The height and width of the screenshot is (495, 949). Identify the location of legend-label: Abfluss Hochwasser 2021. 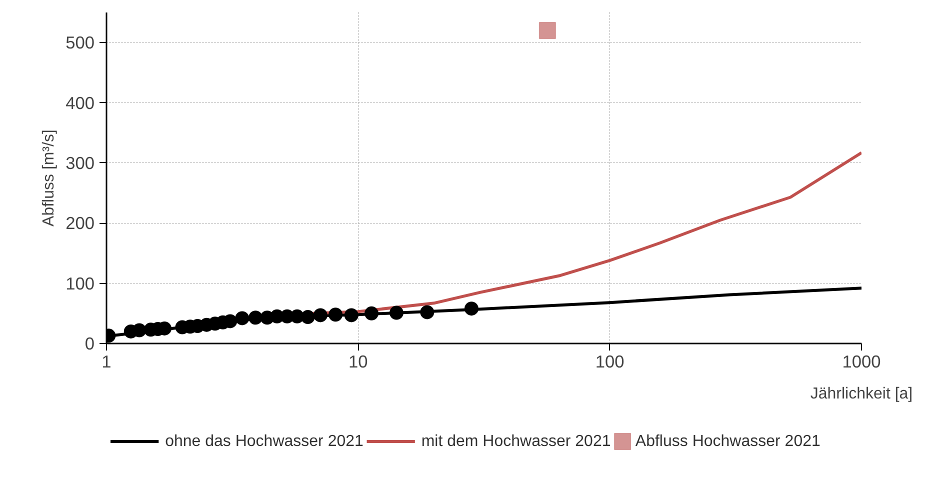
(727, 441).